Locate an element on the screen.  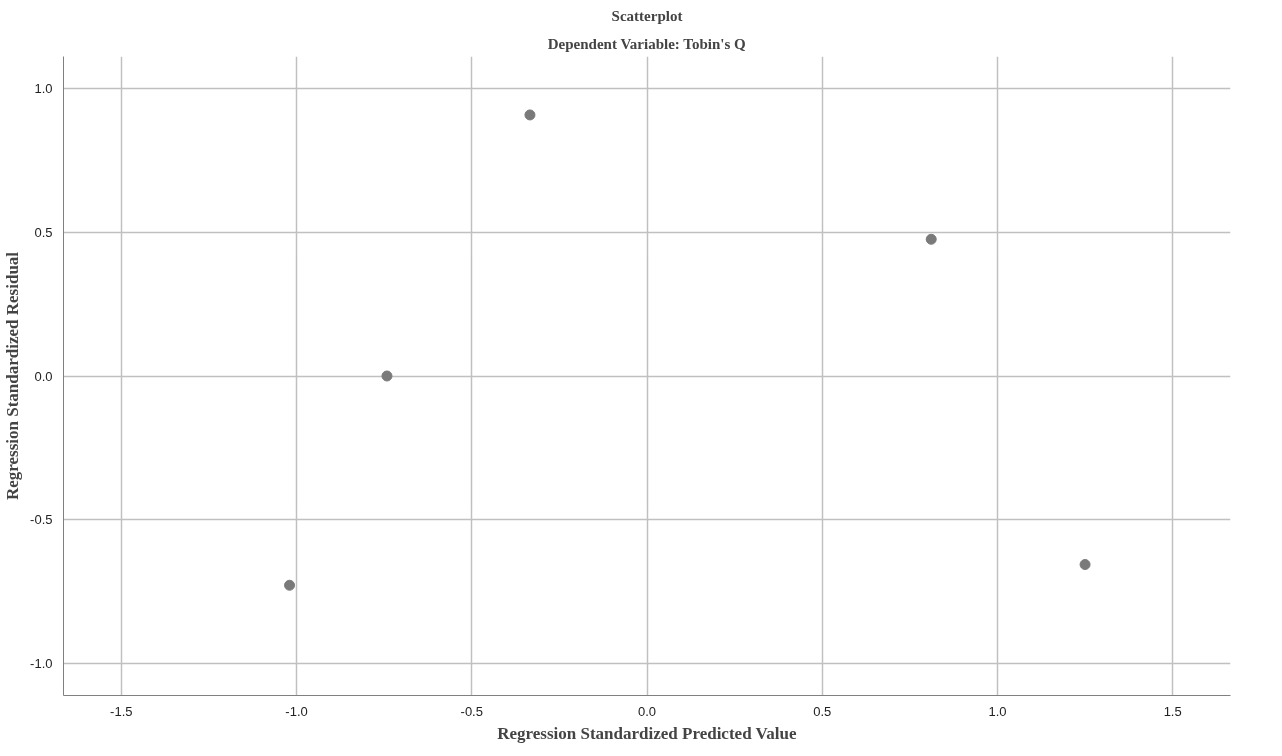
y-tick-label: 0.0 is located at coordinates (43, 376).